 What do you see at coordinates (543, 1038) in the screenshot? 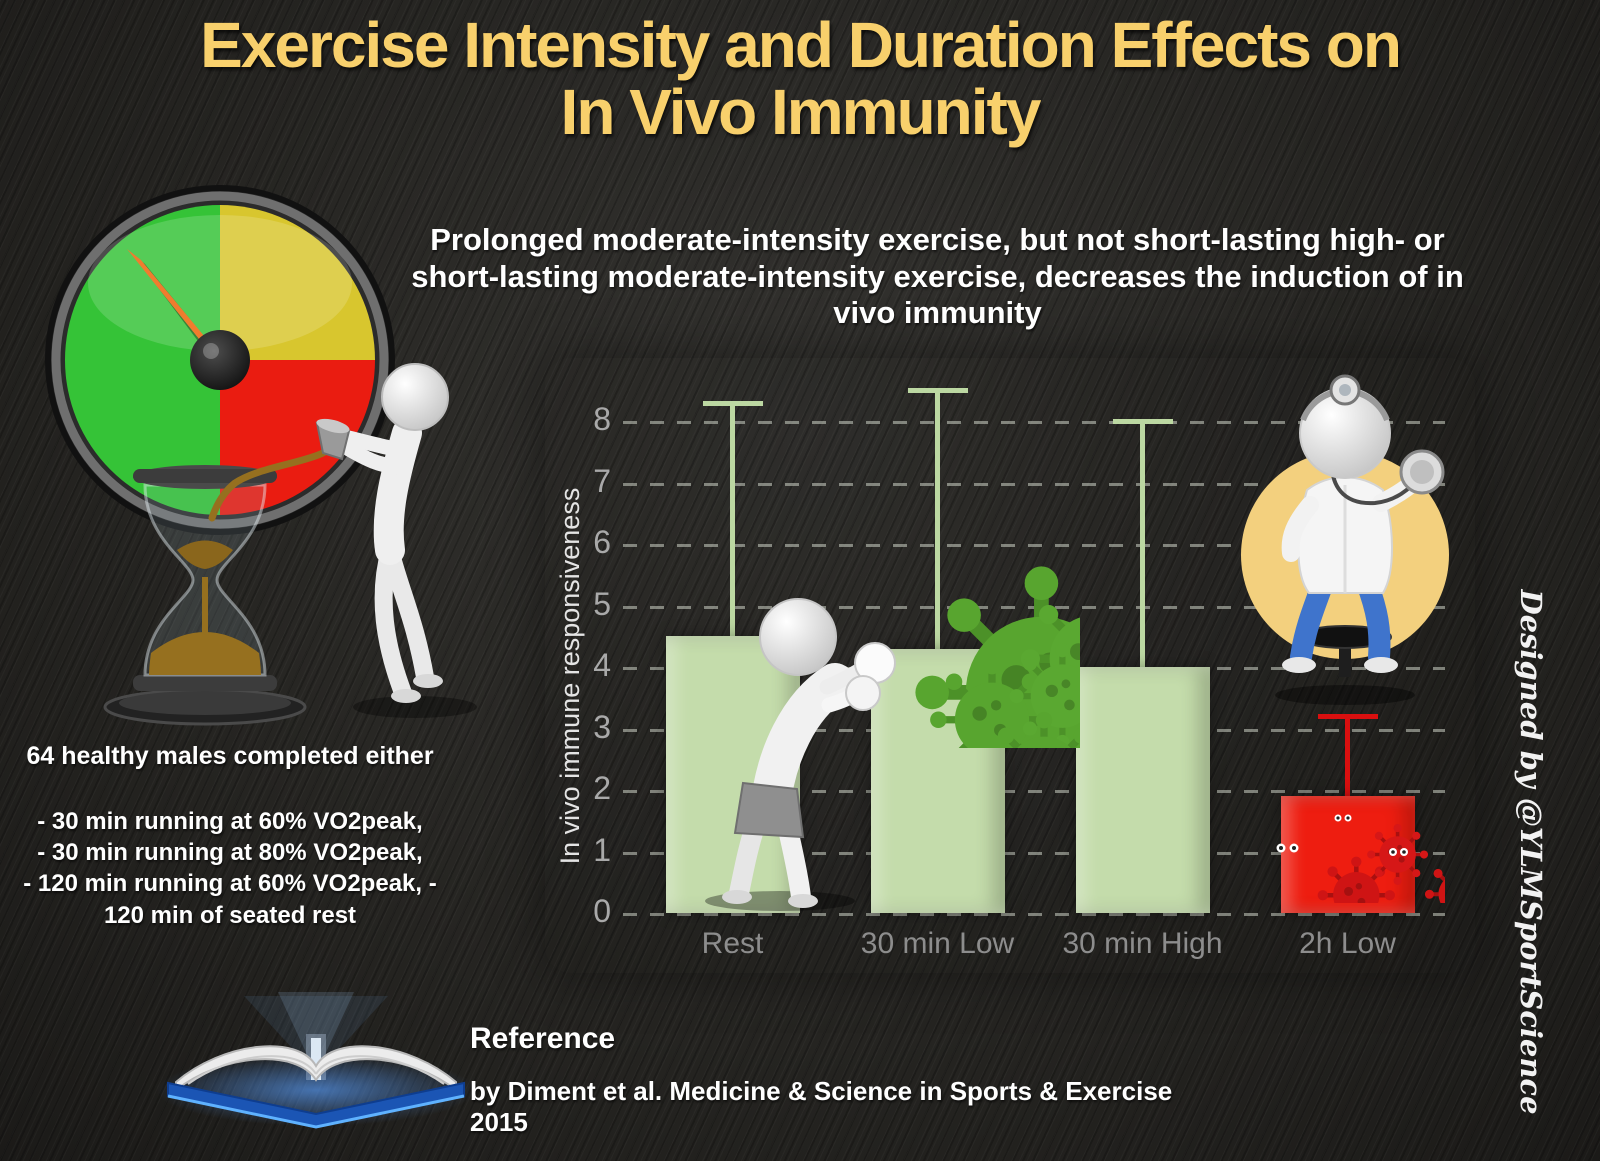
I see `reference-heading: Reference` at bounding box center [543, 1038].